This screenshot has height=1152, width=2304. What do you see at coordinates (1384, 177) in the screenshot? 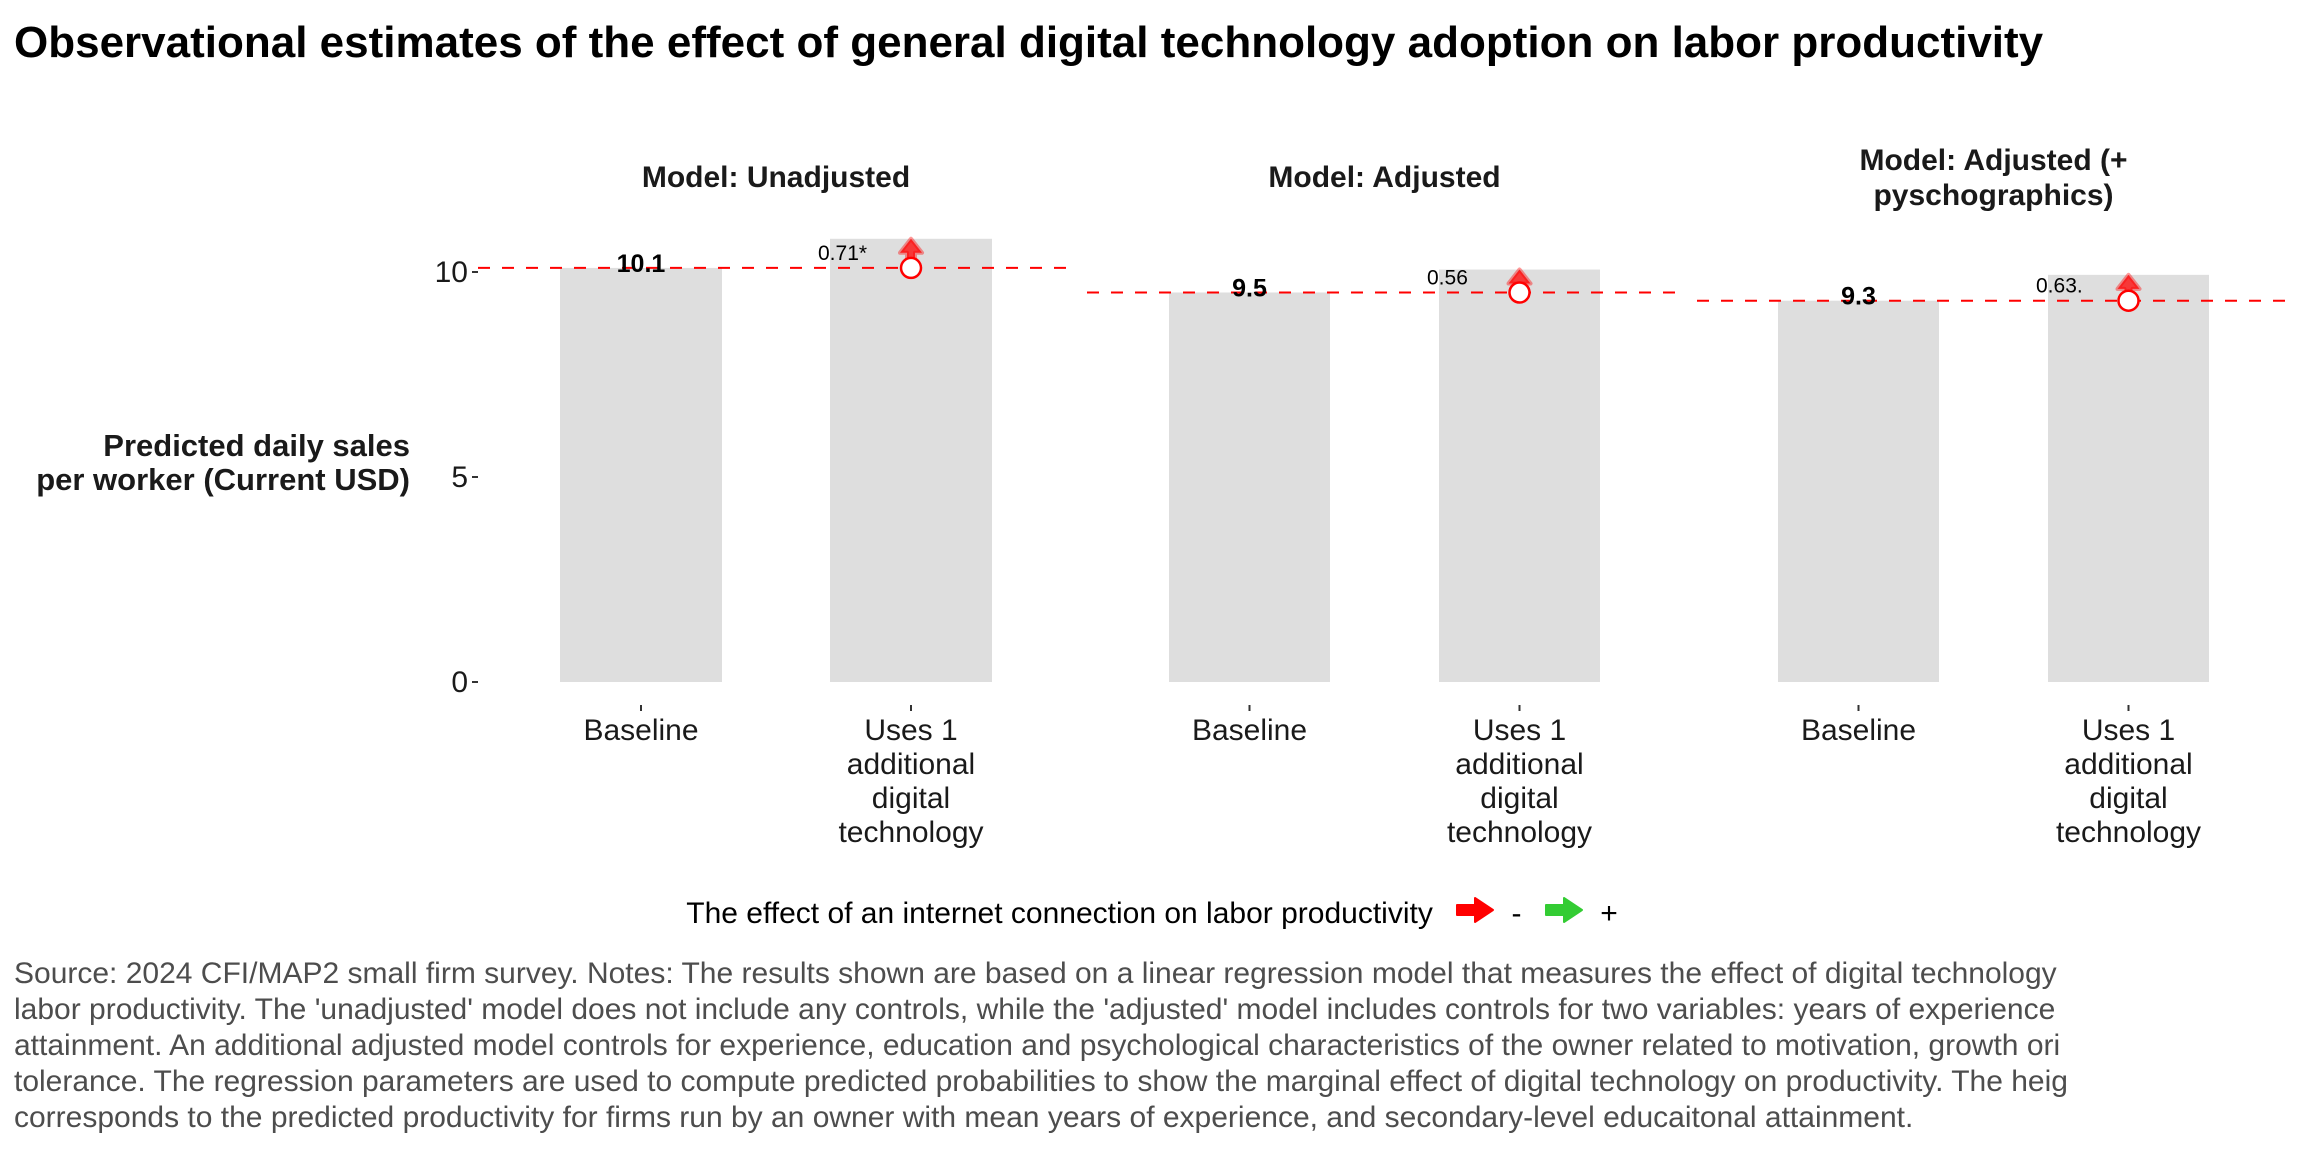
I see `facet-title: Model: Adjusted` at bounding box center [1384, 177].